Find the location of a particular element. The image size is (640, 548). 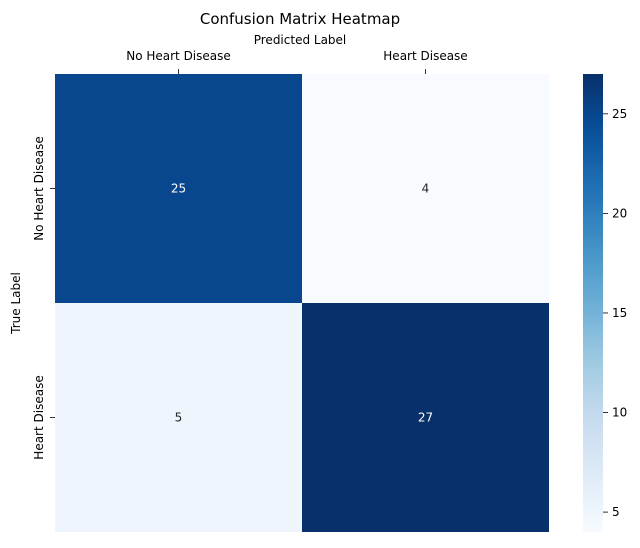

colorbar-ticks: 5 10 15 20 25 is located at coordinates (615, 313).